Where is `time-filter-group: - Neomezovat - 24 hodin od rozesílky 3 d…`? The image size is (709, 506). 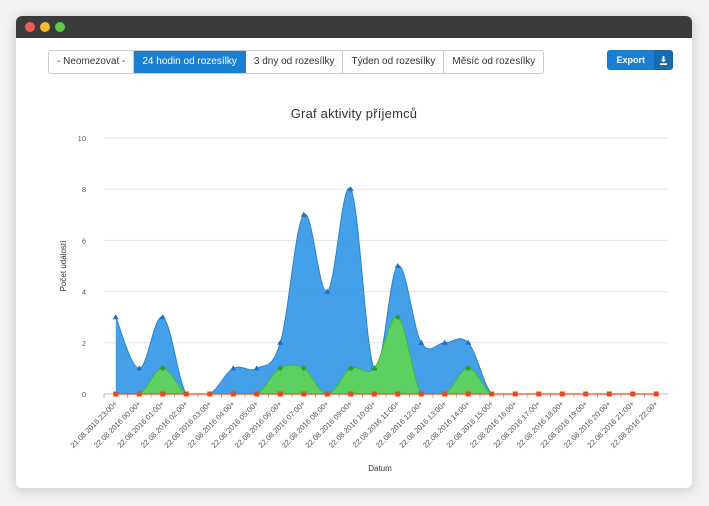 time-filter-group: - Neomezovat - 24 hodin od rozesílky 3 d… is located at coordinates (296, 62).